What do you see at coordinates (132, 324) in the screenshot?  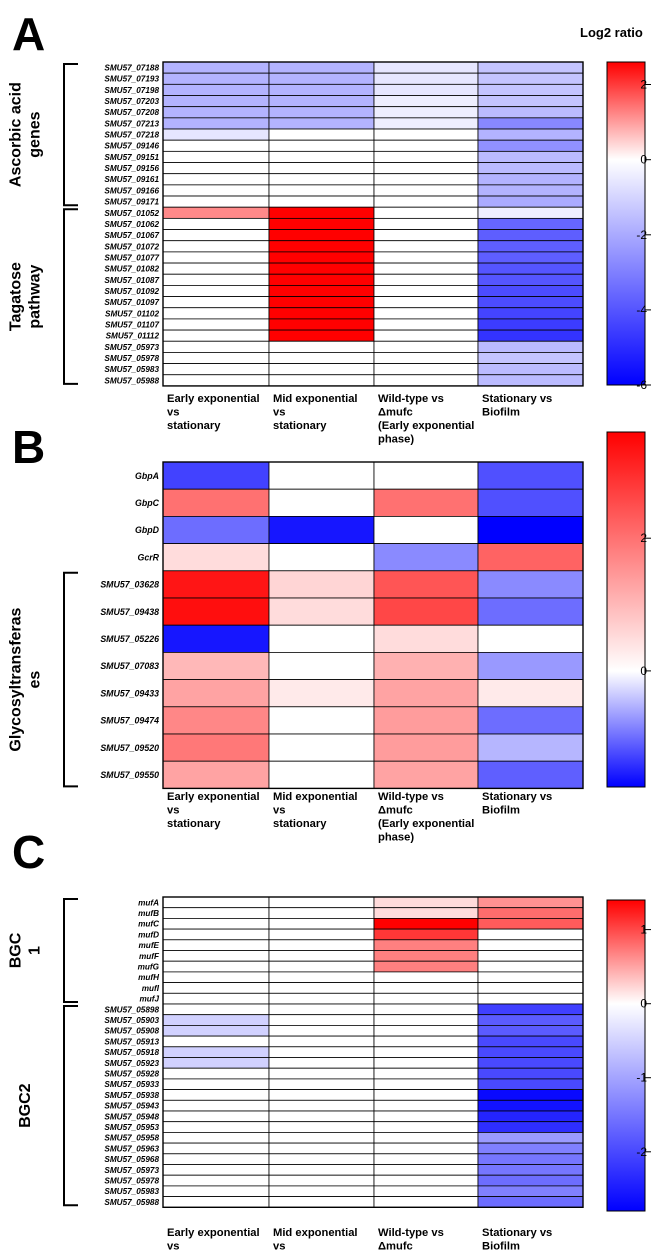 I see `row-label: SMU57_01107` at bounding box center [132, 324].